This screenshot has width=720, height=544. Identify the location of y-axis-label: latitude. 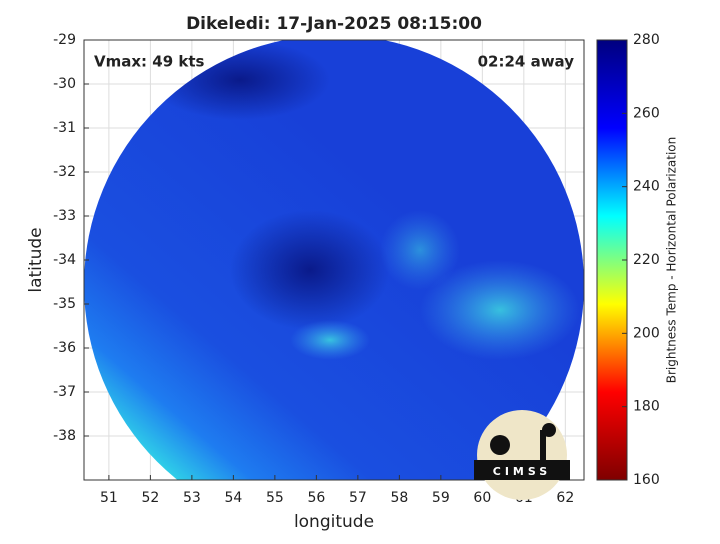
(36, 259).